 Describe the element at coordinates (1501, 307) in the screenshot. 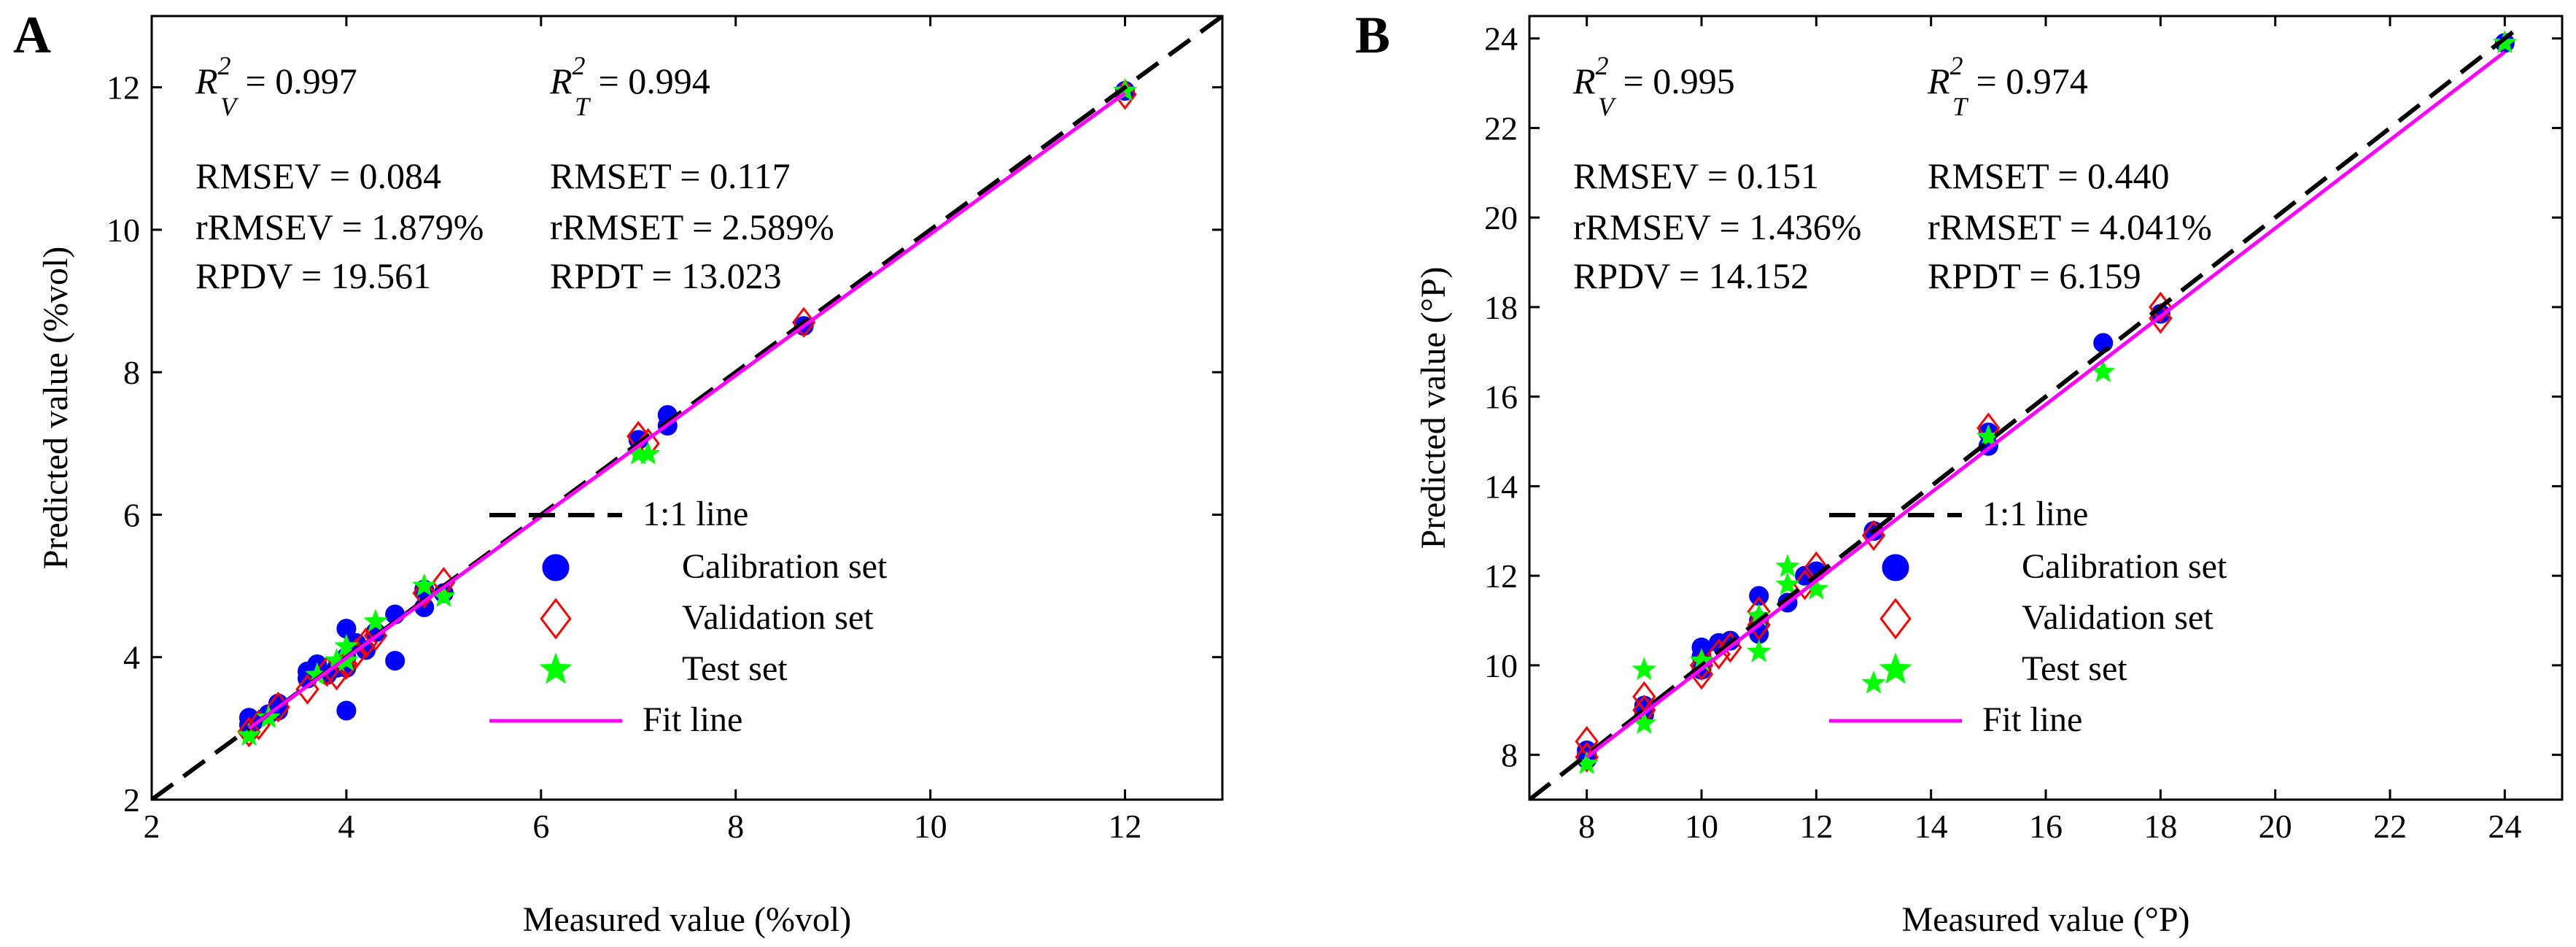

I see `panel-b-y-tick-label: 18` at that location.